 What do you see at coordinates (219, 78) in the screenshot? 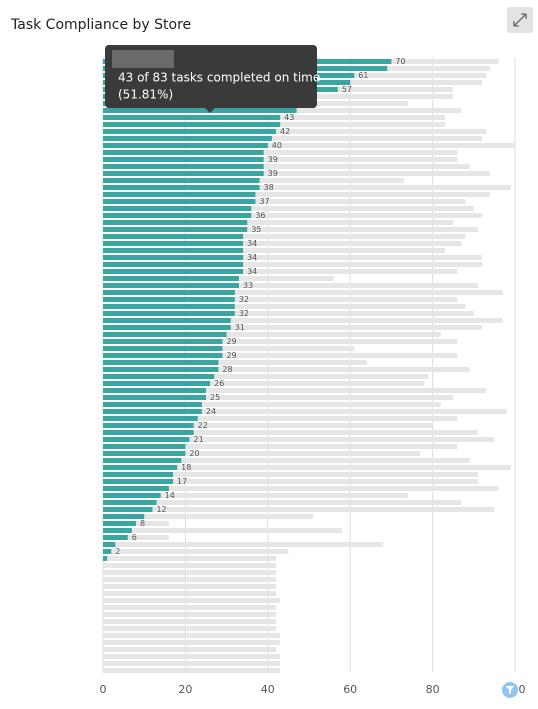
I see `tooltip-text: 43 of 83 tasks completed on time` at bounding box center [219, 78].